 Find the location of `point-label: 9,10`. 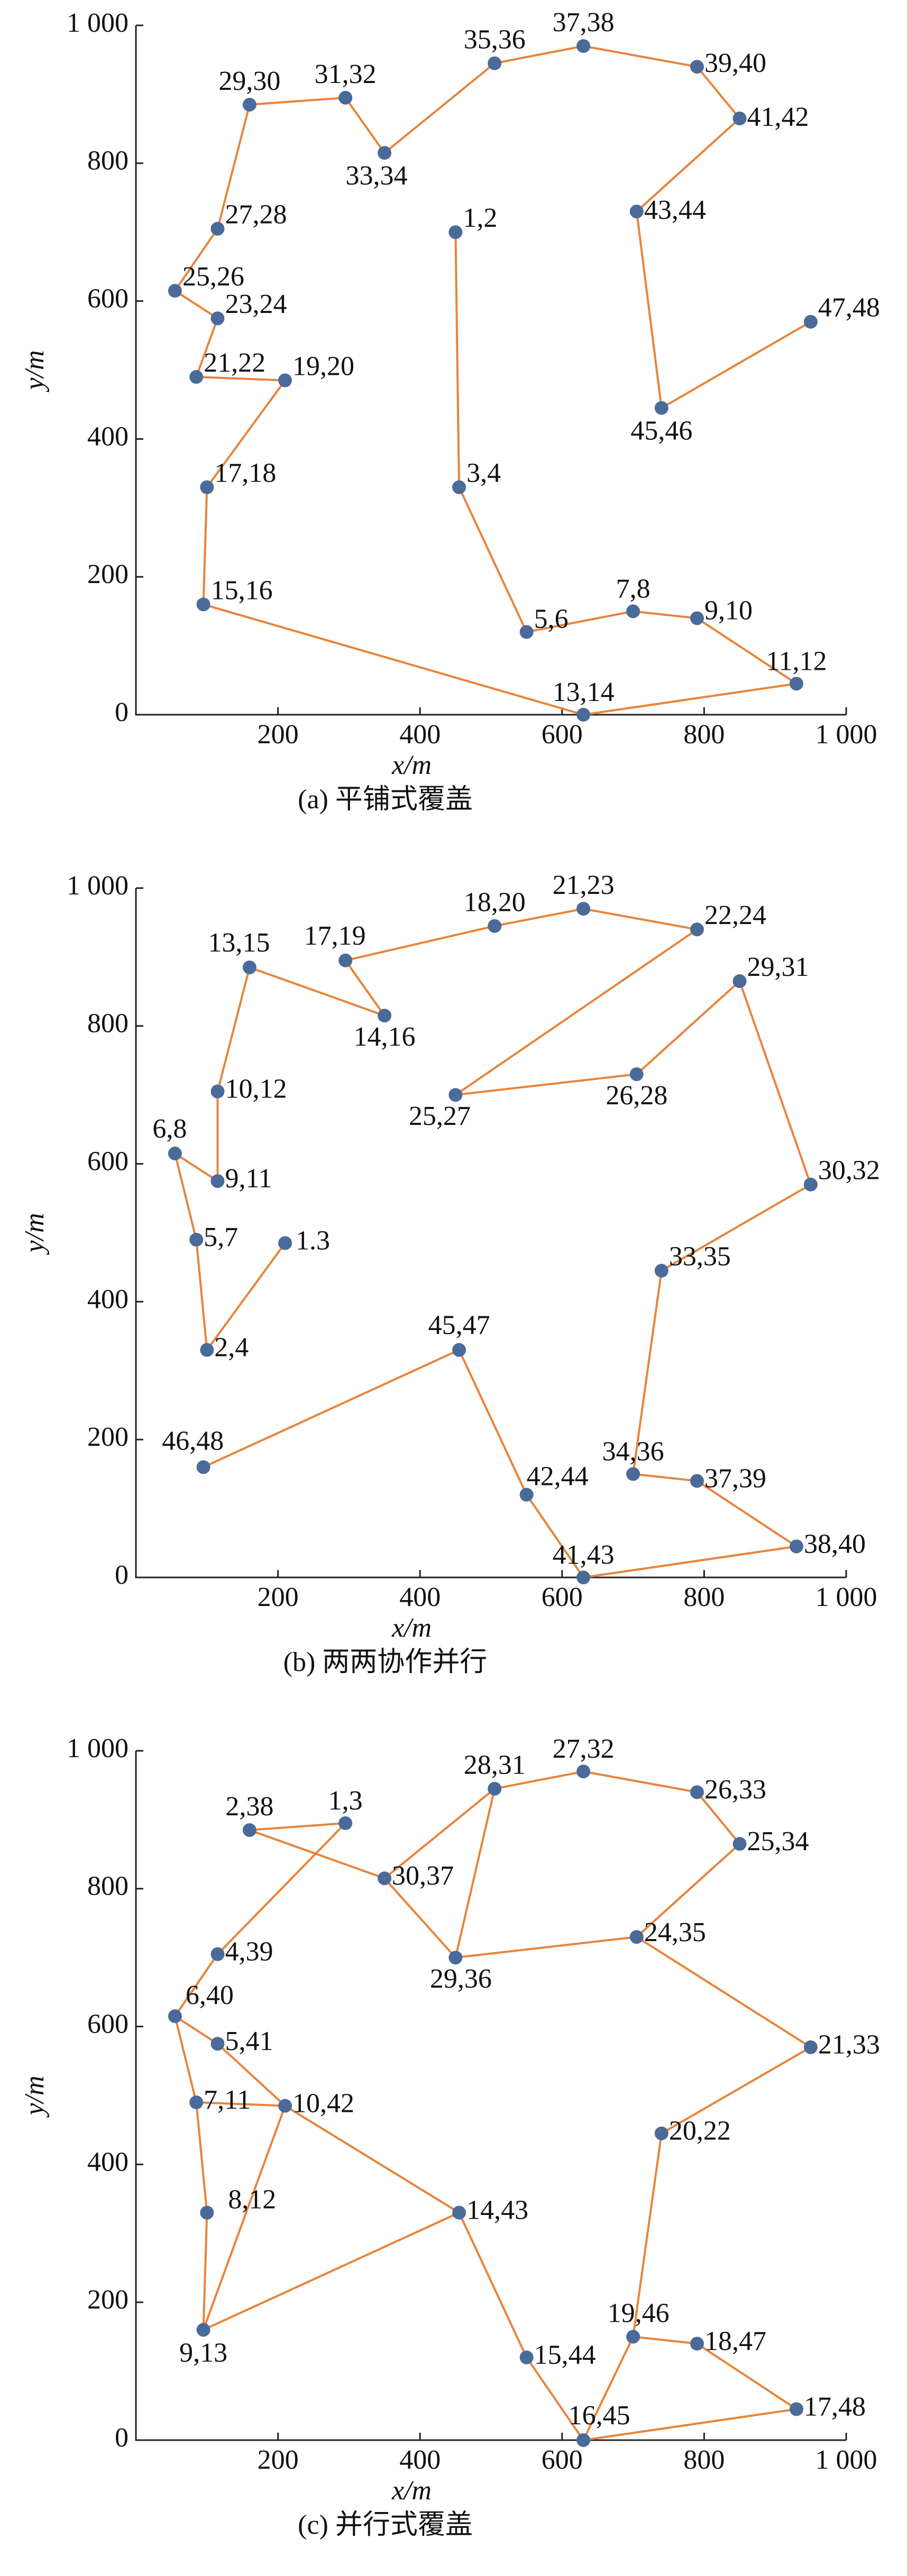

point-label: 9,10 is located at coordinates (729, 610).